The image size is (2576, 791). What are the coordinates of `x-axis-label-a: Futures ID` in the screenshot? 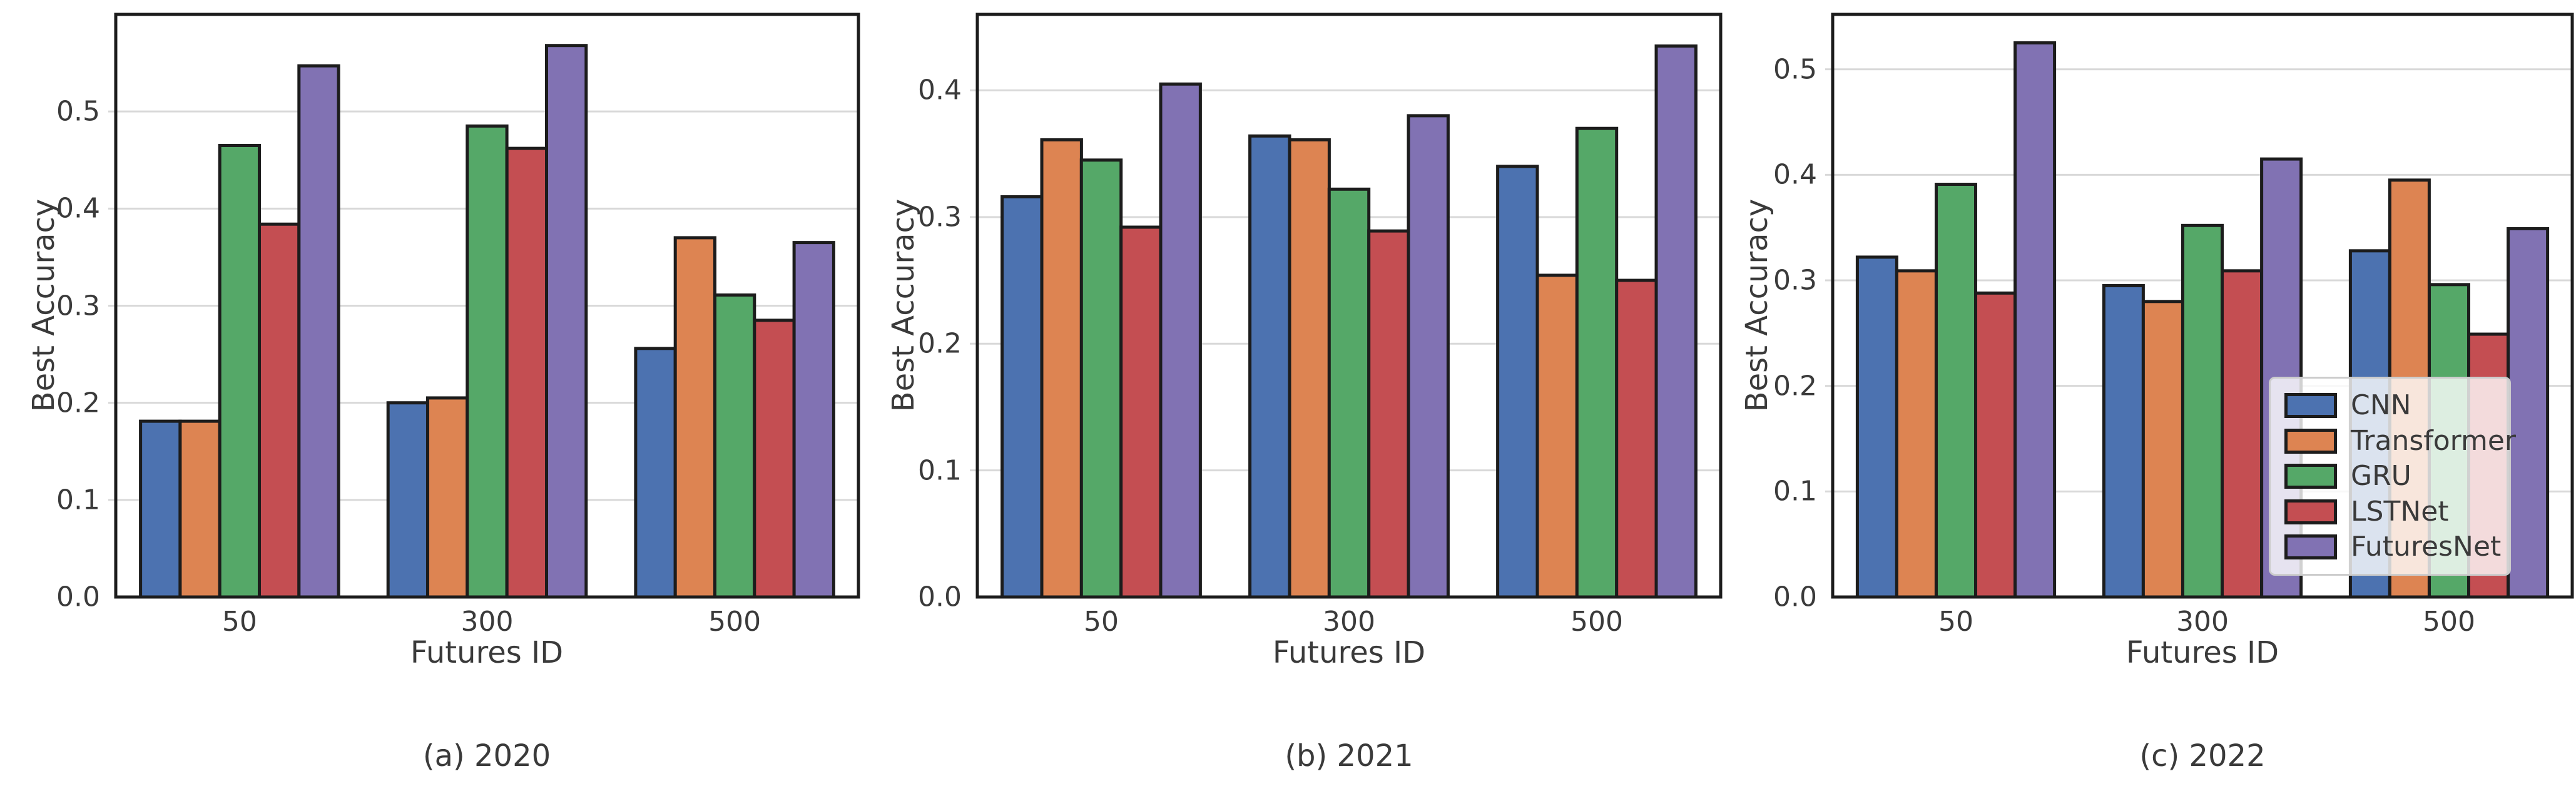 It's located at (487, 652).